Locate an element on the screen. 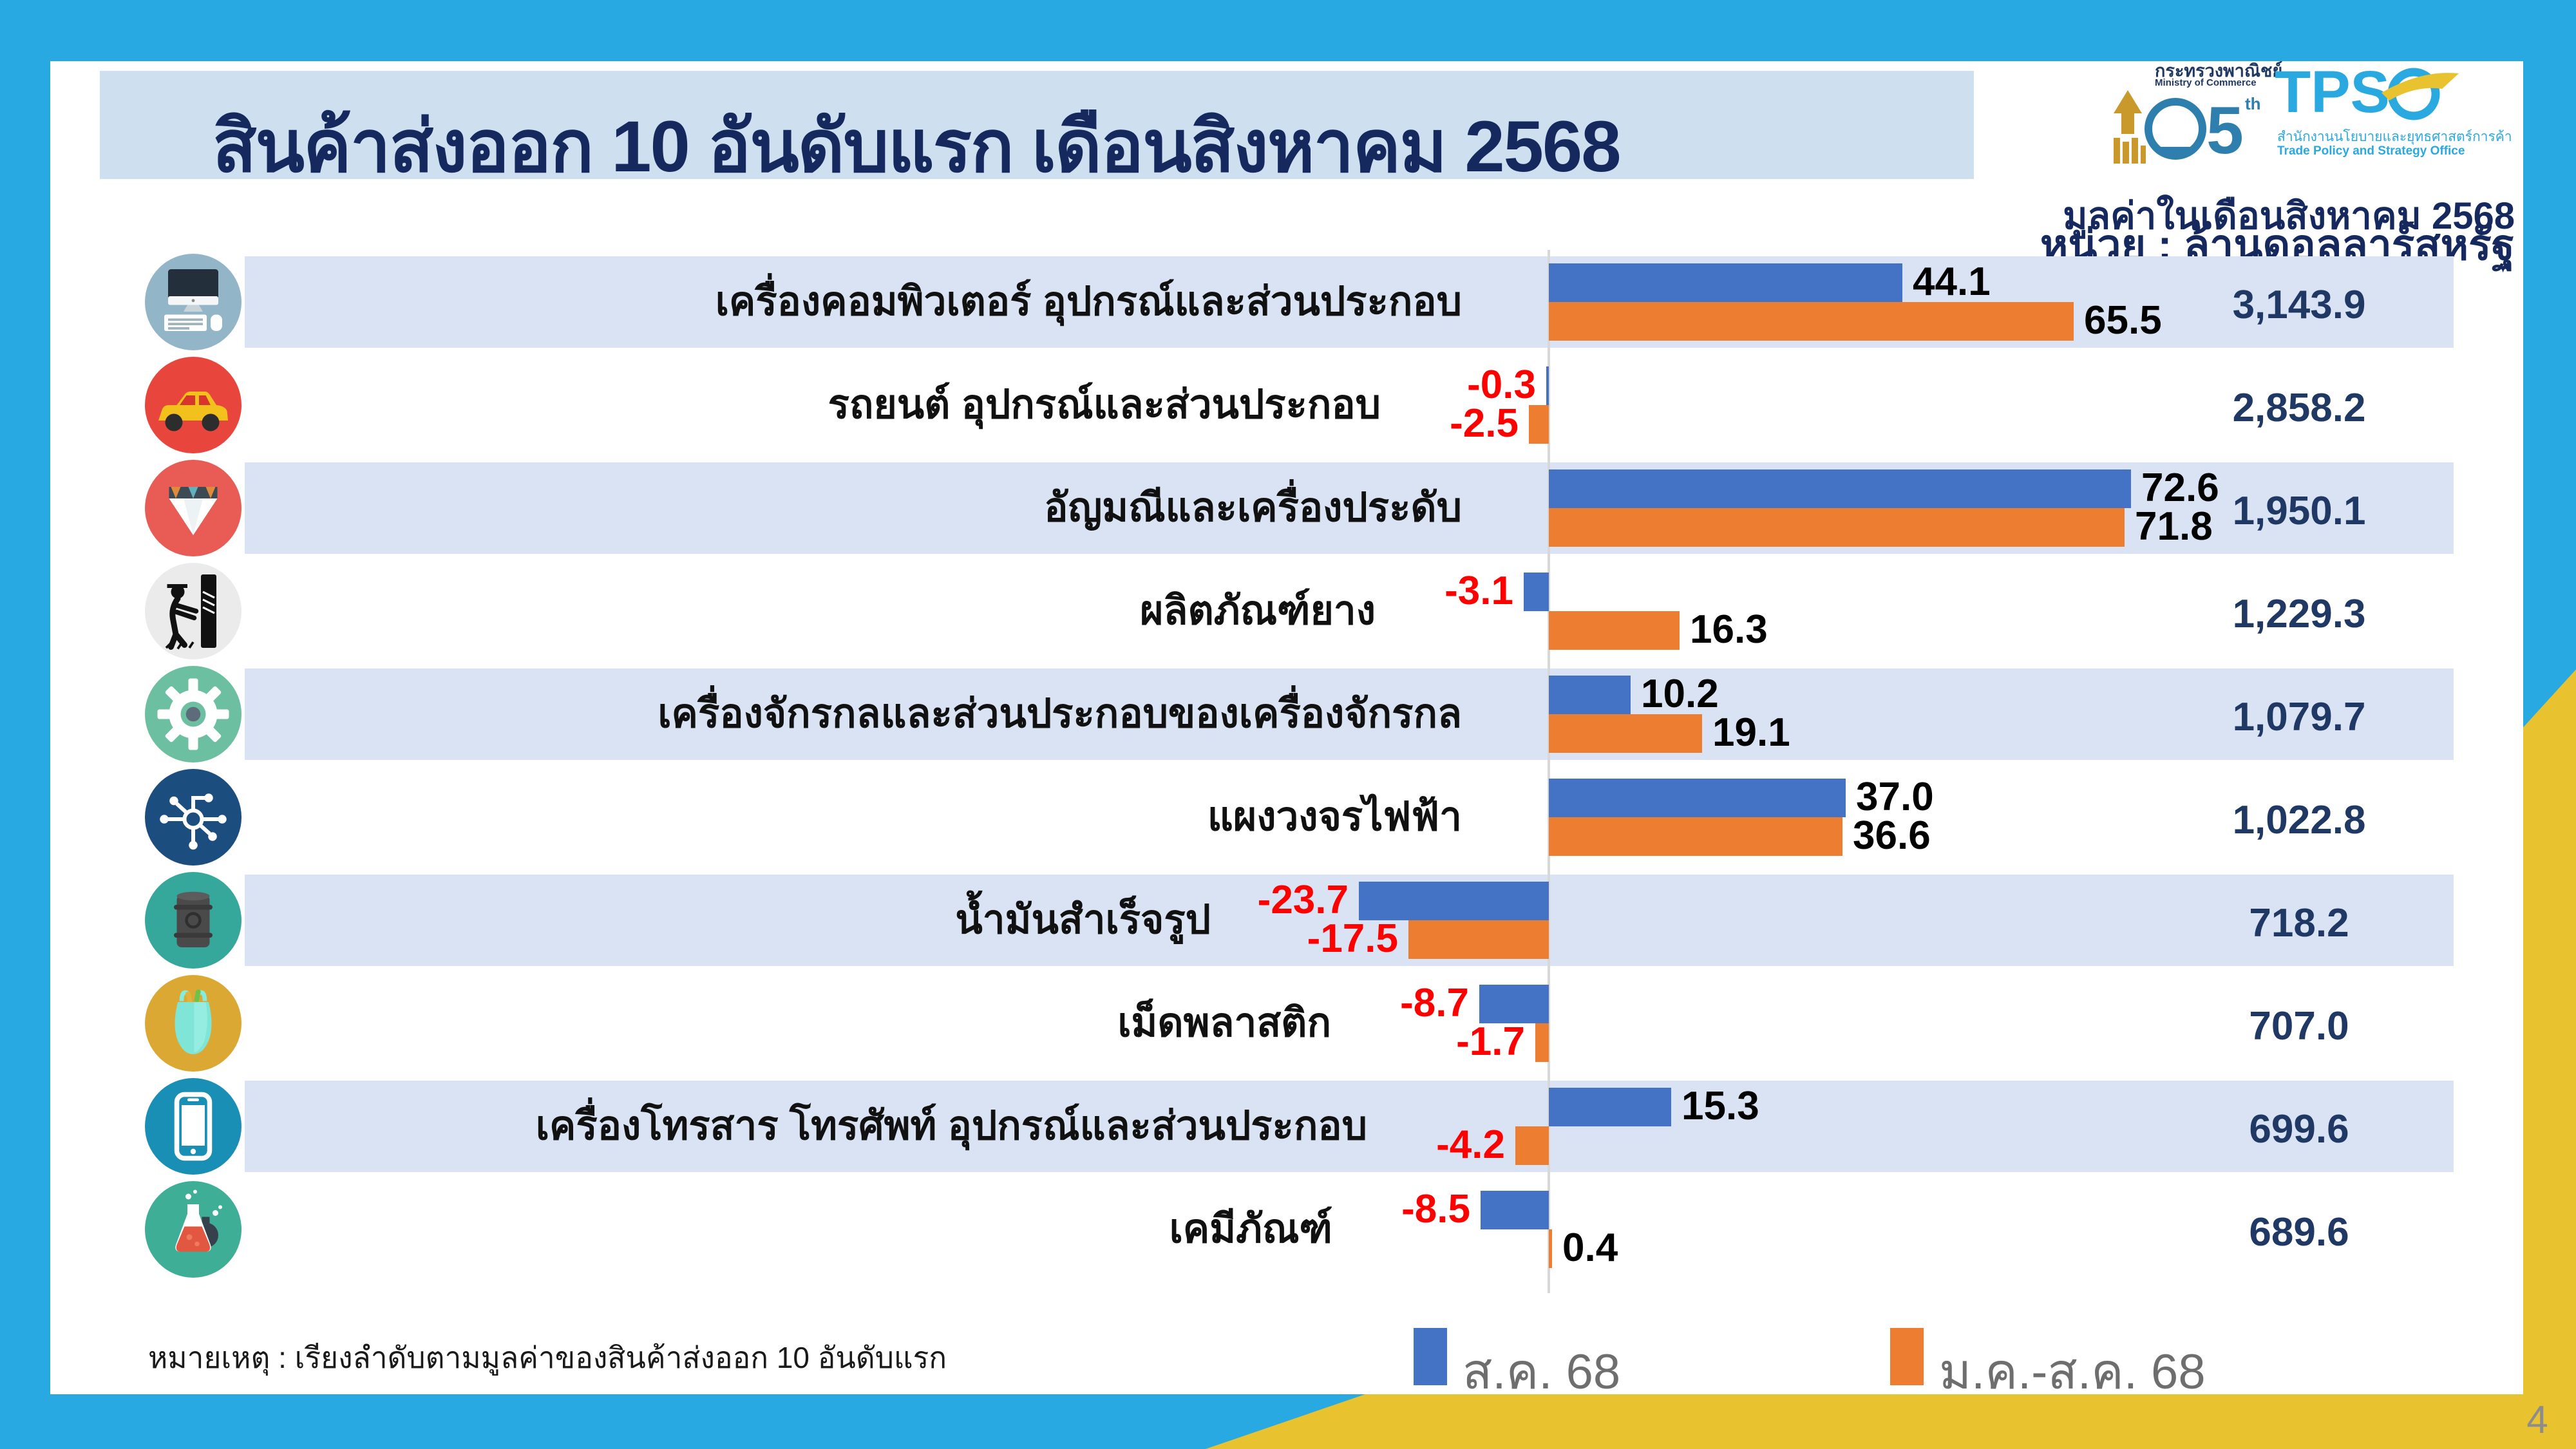 The height and width of the screenshot is (1449, 2576). category-label: รถยนต์ อุปกรณ์และส่วนประกอบ is located at coordinates (1104, 405).